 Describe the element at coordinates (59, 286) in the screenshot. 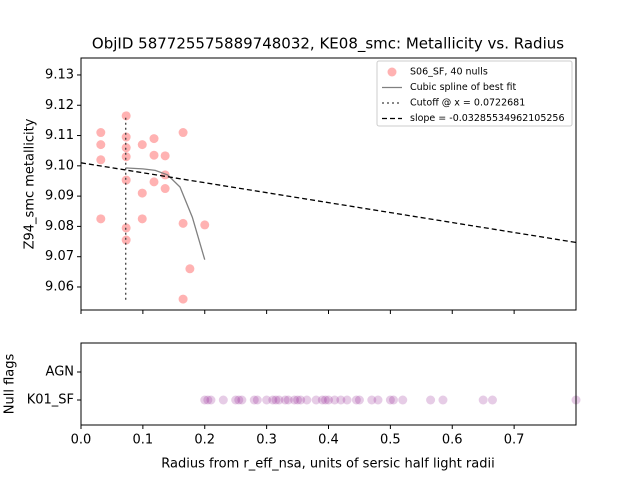

I see `y-tick-label: 9.06` at that location.